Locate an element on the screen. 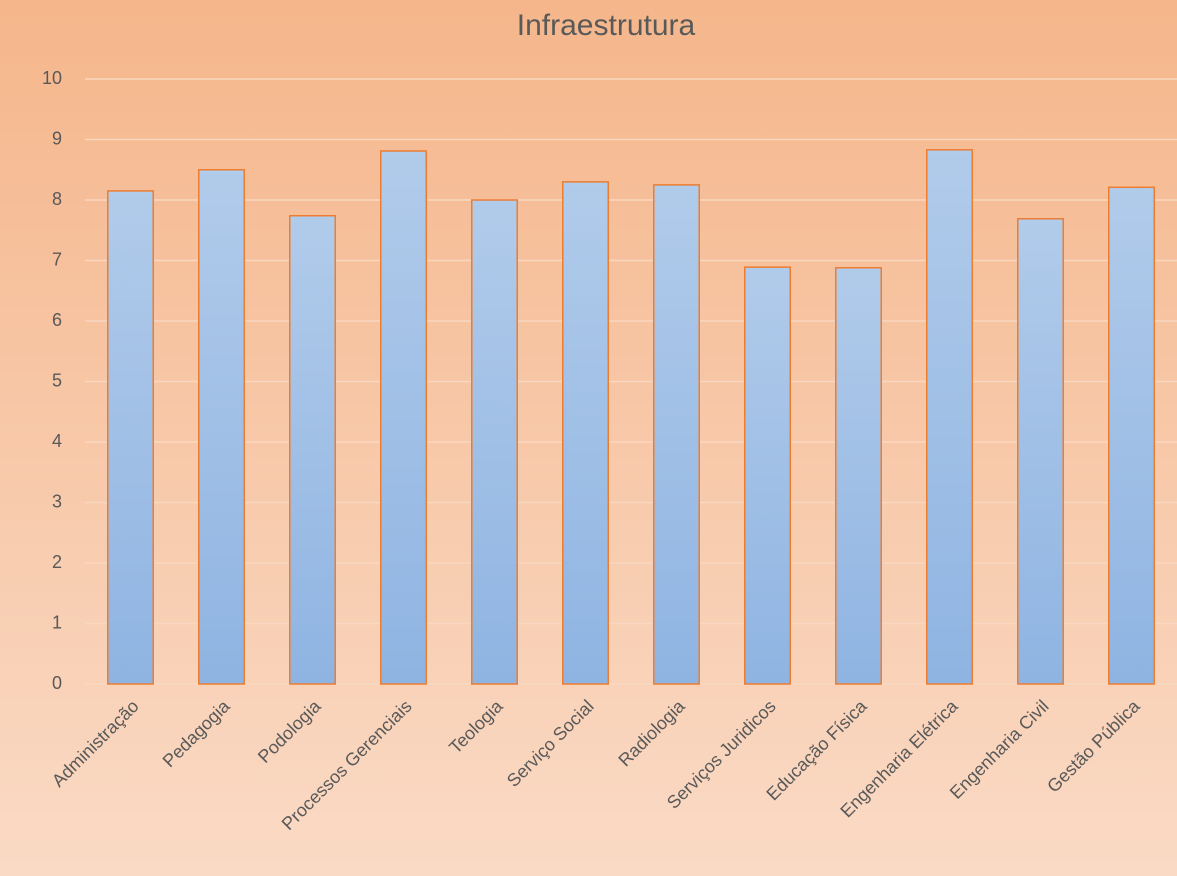 Image resolution: width=1177 pixels, height=876 pixels. y-tick-label: 5 is located at coordinates (57, 380).